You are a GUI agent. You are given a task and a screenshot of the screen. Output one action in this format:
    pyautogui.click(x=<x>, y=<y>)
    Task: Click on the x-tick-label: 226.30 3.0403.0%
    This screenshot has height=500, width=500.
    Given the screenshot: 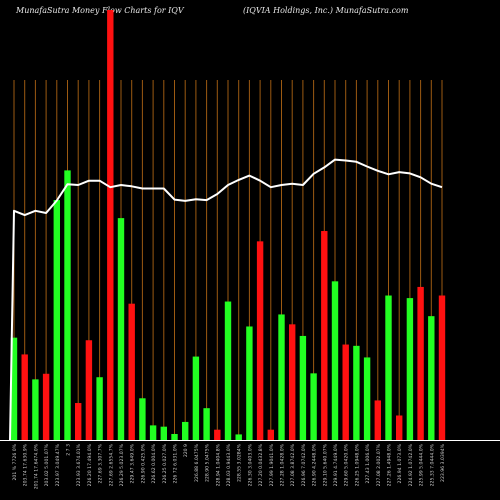 What is the action you would take?
    pyautogui.click(x=250, y=464)
    